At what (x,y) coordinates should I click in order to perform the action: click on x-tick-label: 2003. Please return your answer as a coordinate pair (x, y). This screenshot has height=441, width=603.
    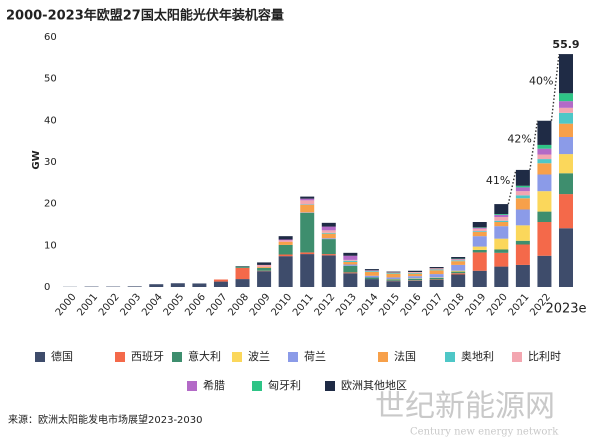
    Looking at the image, I should click on (131, 305).